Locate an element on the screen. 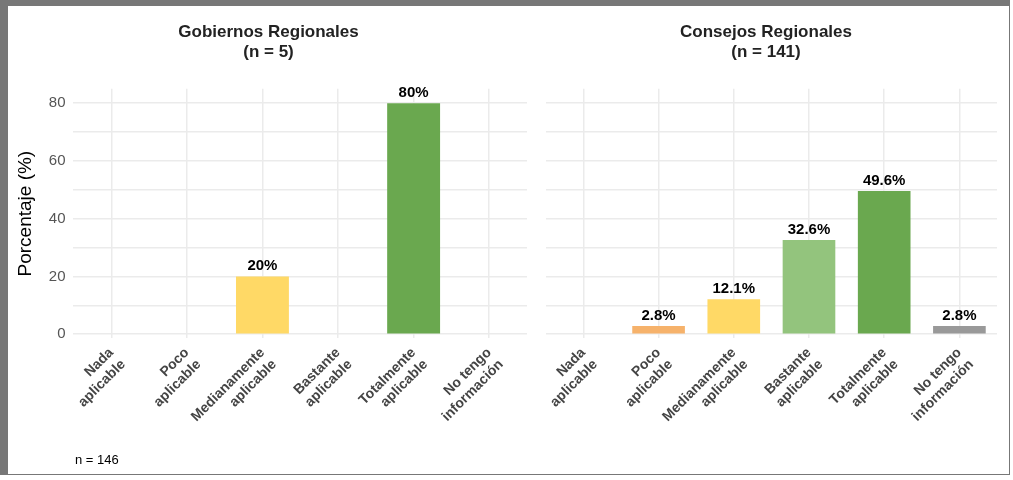 Image resolution: width=1013 pixels, height=480 pixels. y-tick-label: 40 is located at coordinates (57, 217).